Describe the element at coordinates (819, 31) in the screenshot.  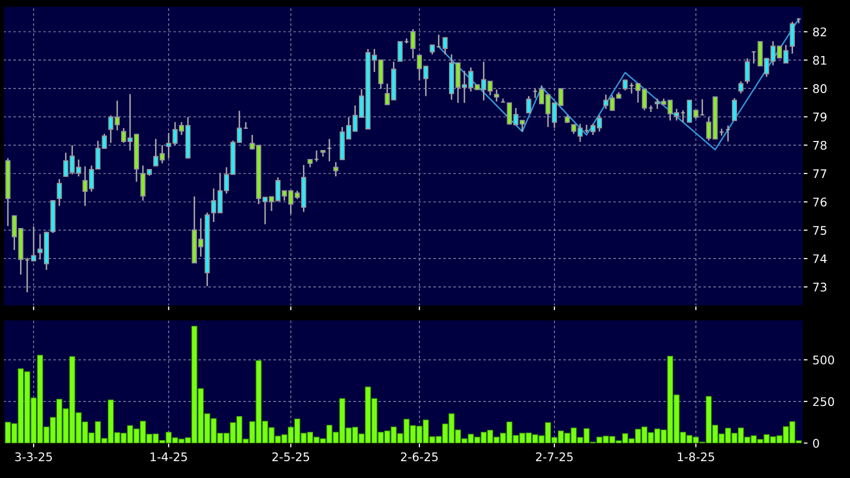
I see `y-tick-label: 82` at that location.